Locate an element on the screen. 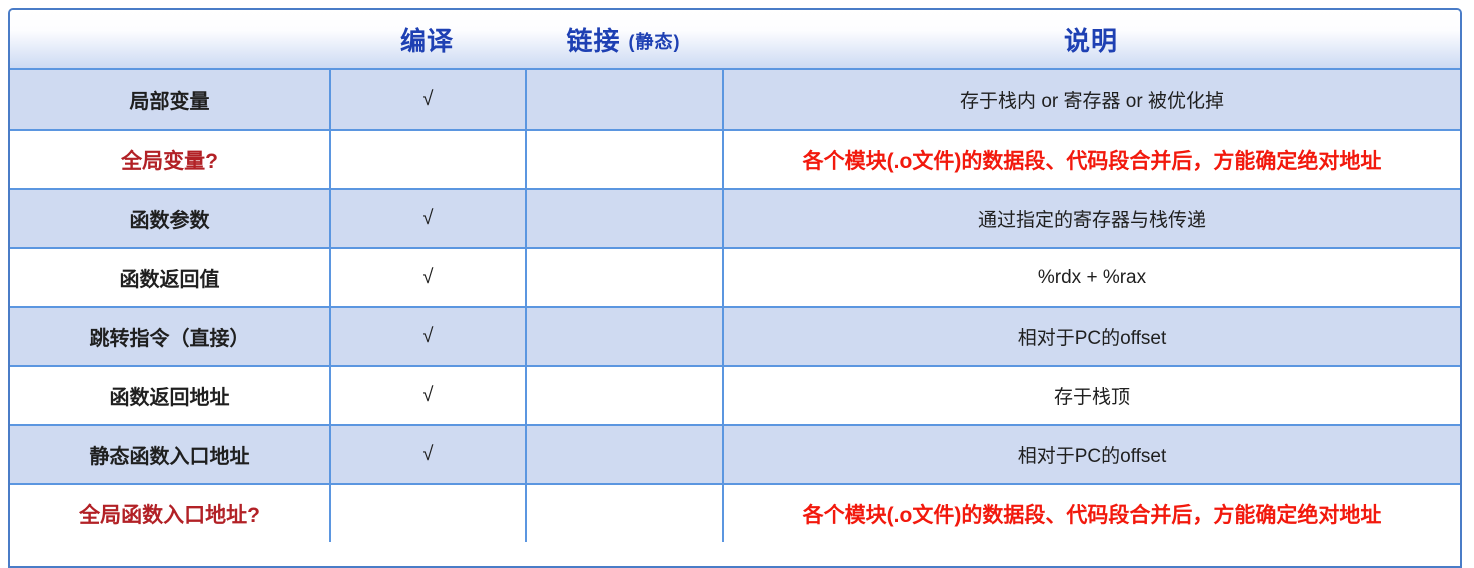 This screenshot has height=568, width=1474. row-label: 函数参数 is located at coordinates (169, 221).